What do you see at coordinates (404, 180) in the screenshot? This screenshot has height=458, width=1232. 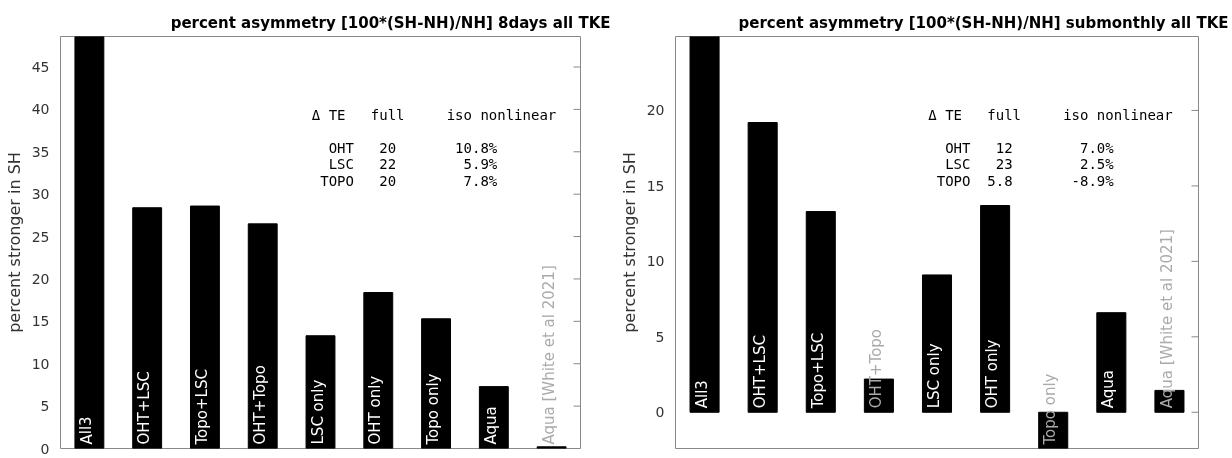 I see `annotation: TOPO 20 7.8%` at bounding box center [404, 180].